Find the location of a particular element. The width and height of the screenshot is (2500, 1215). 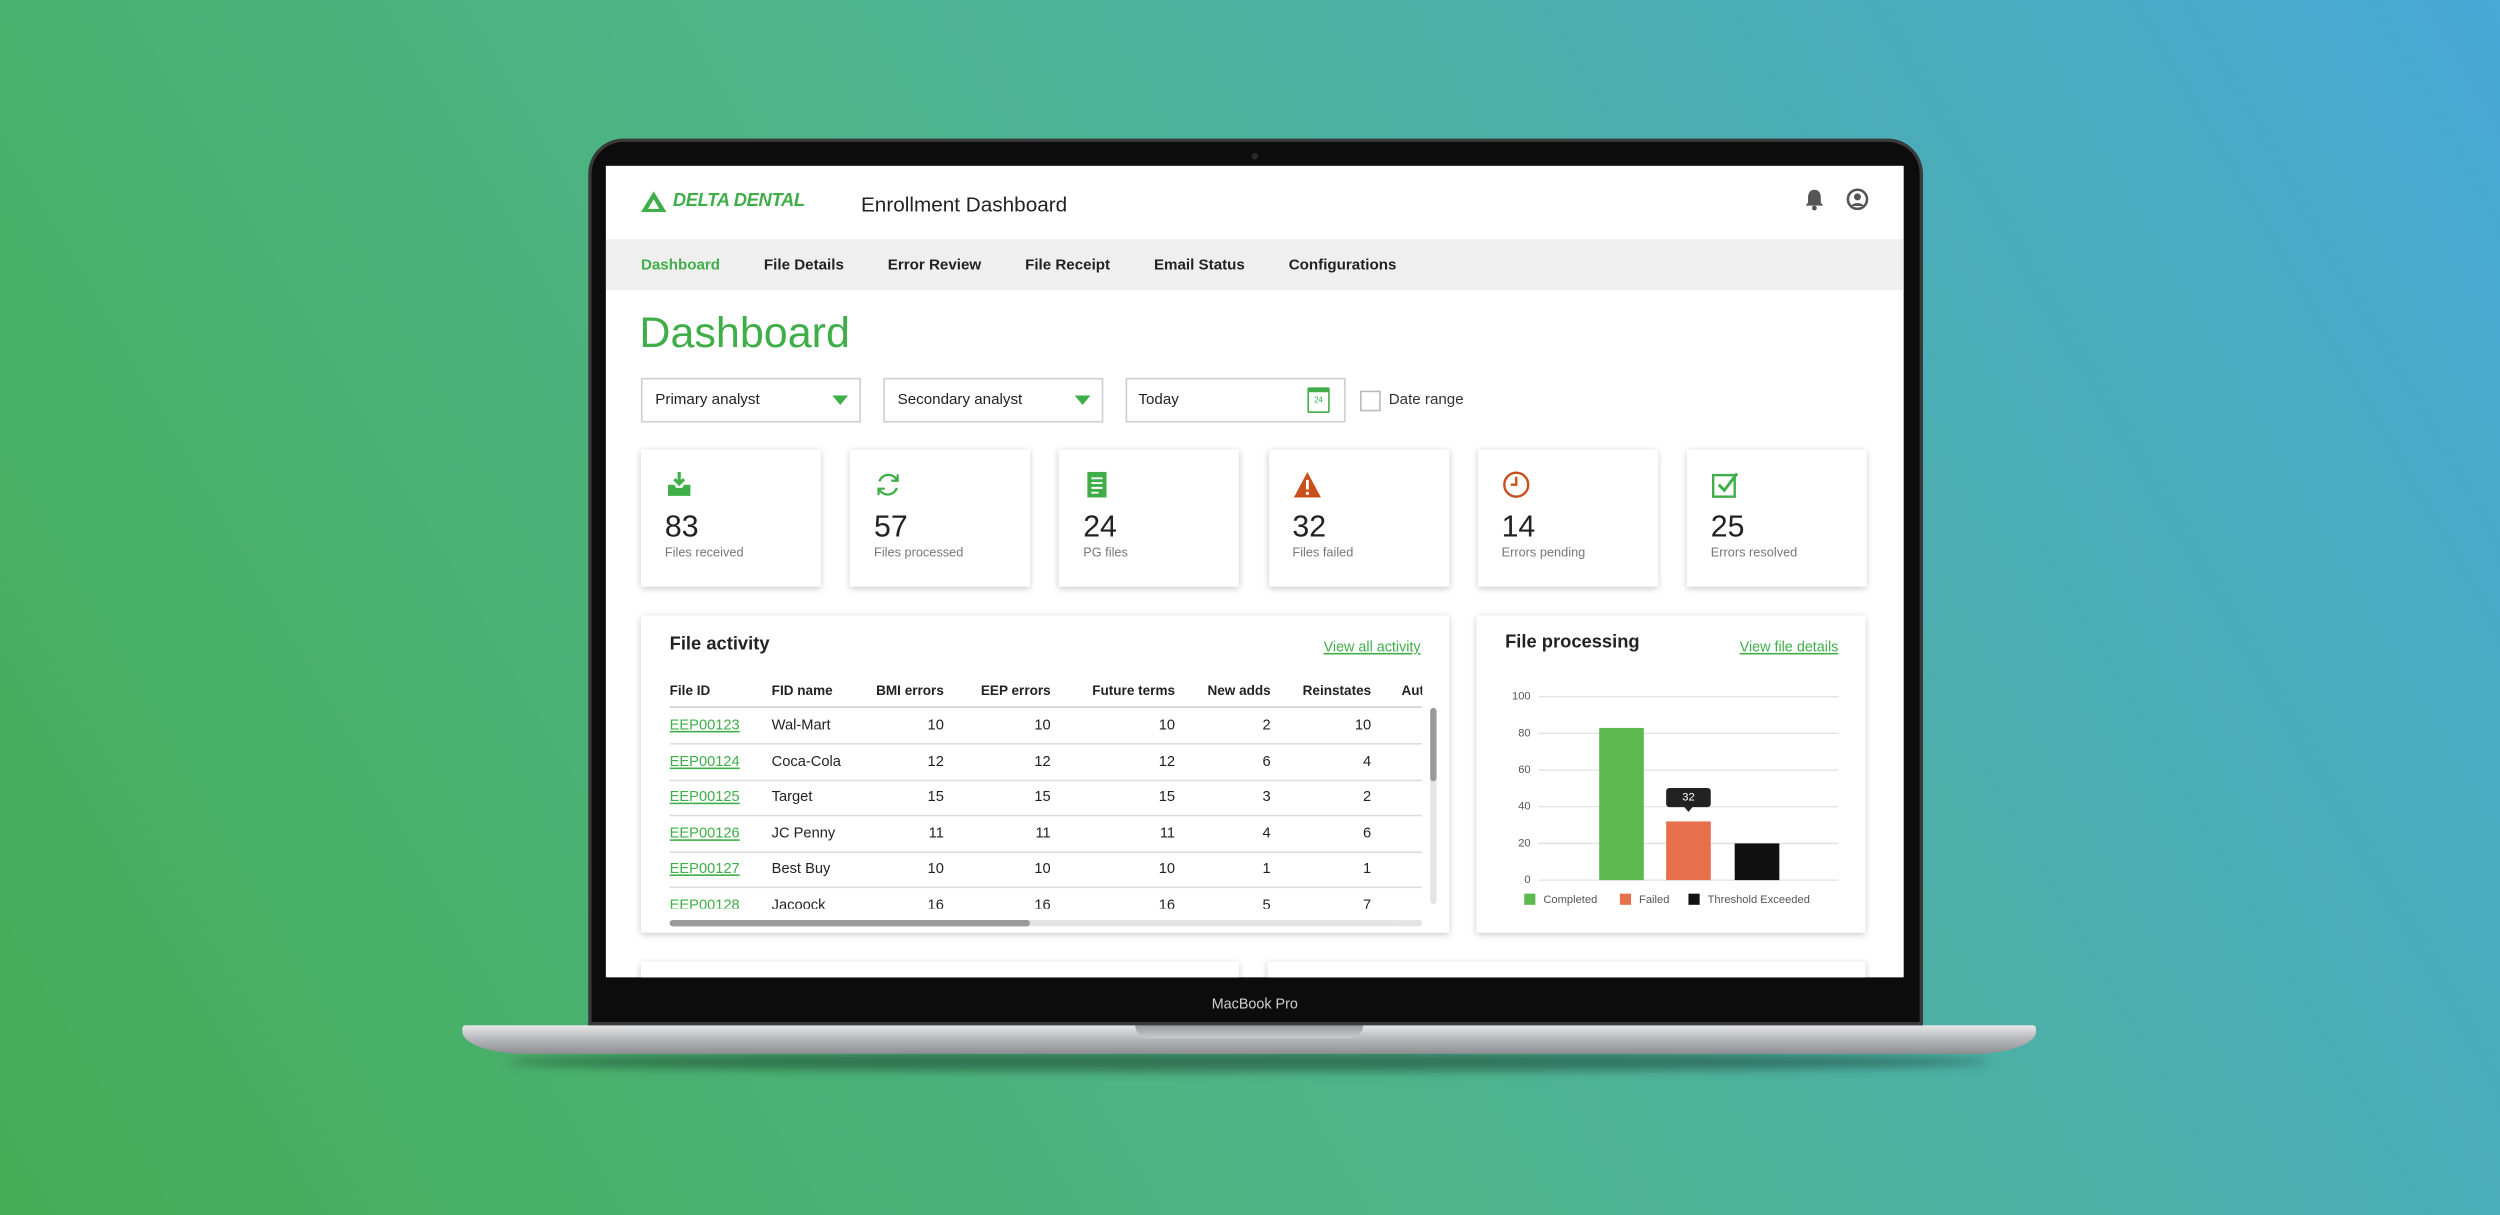

file-id-link: EEP00124 is located at coordinates (704, 760).